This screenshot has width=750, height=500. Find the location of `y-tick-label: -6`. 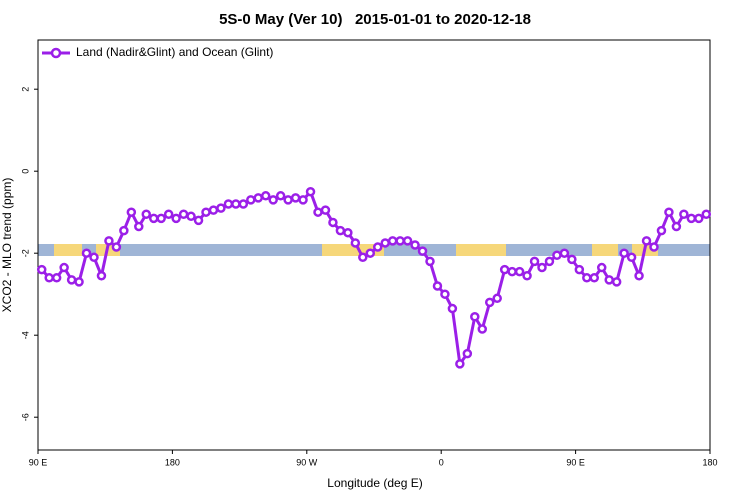

y-tick-label: -6 is located at coordinates (25, 417).